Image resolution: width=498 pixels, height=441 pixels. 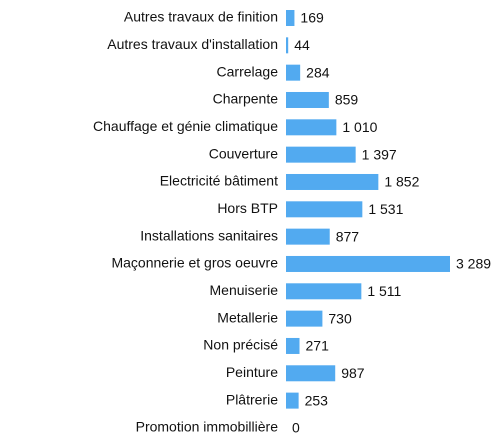 What do you see at coordinates (318, 346) in the screenshot?
I see `value-label: 271` at bounding box center [318, 346].